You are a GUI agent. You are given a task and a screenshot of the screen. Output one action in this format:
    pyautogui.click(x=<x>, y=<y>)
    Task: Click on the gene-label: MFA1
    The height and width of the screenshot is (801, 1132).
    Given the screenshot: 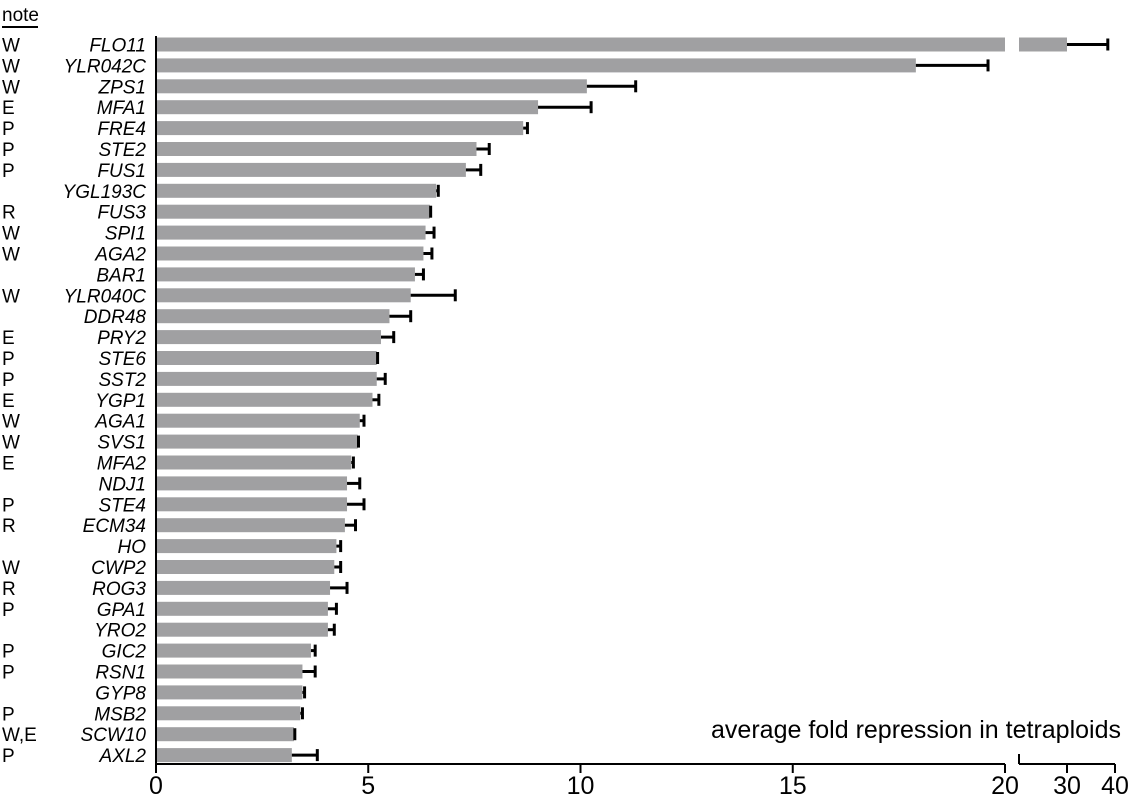 What is the action you would take?
    pyautogui.click(x=121, y=108)
    